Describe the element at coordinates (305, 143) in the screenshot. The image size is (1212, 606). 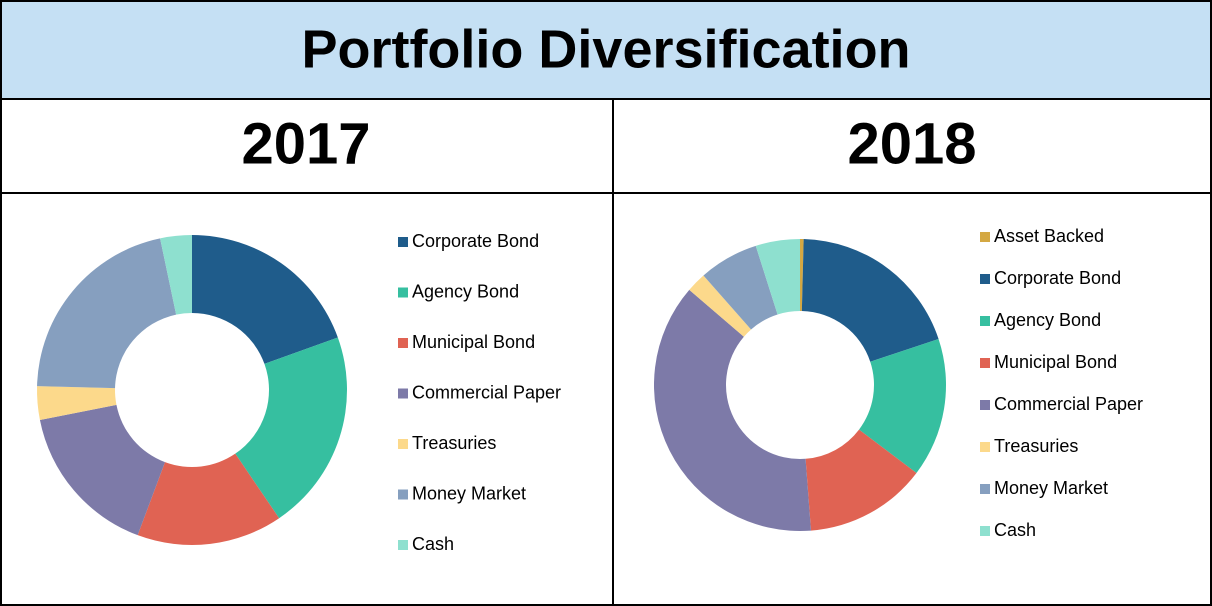
I see `chart-title: 2017` at that location.